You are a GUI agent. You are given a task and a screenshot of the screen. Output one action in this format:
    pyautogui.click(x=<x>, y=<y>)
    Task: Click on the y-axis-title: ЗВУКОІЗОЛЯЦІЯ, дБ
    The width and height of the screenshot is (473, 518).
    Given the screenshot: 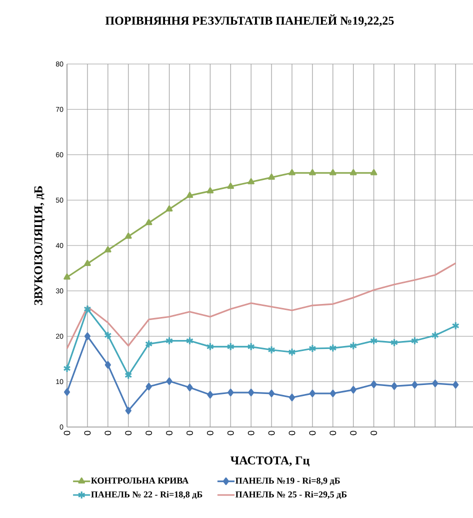 What is the action you would take?
    pyautogui.click(x=39, y=245)
    